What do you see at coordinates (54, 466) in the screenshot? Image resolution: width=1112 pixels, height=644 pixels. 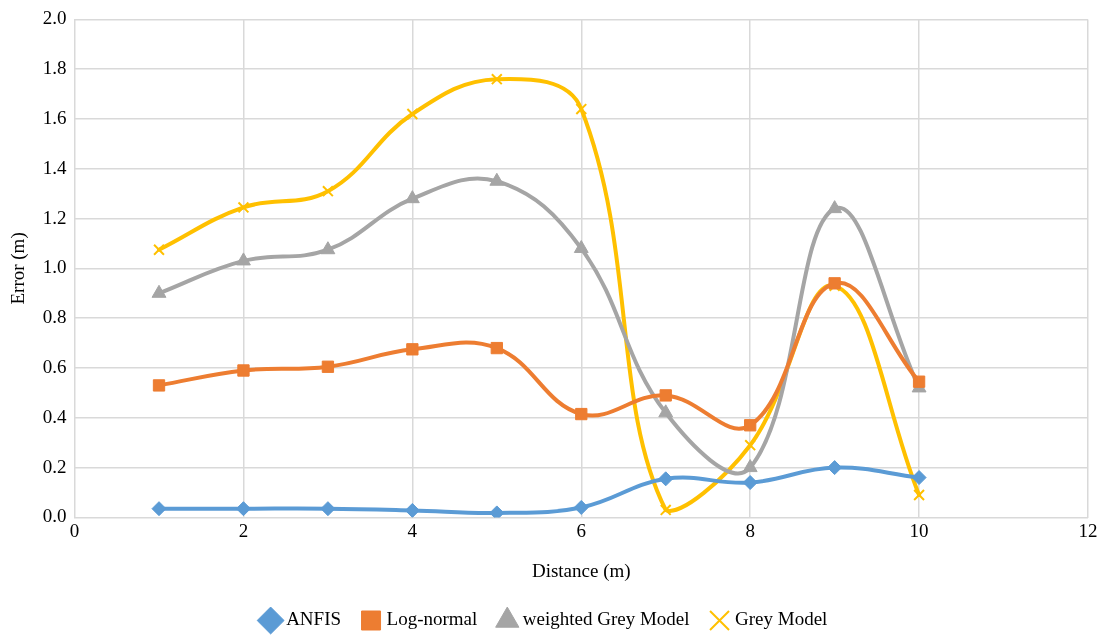 I see `y-tick-label: 0.2` at bounding box center [54, 466].